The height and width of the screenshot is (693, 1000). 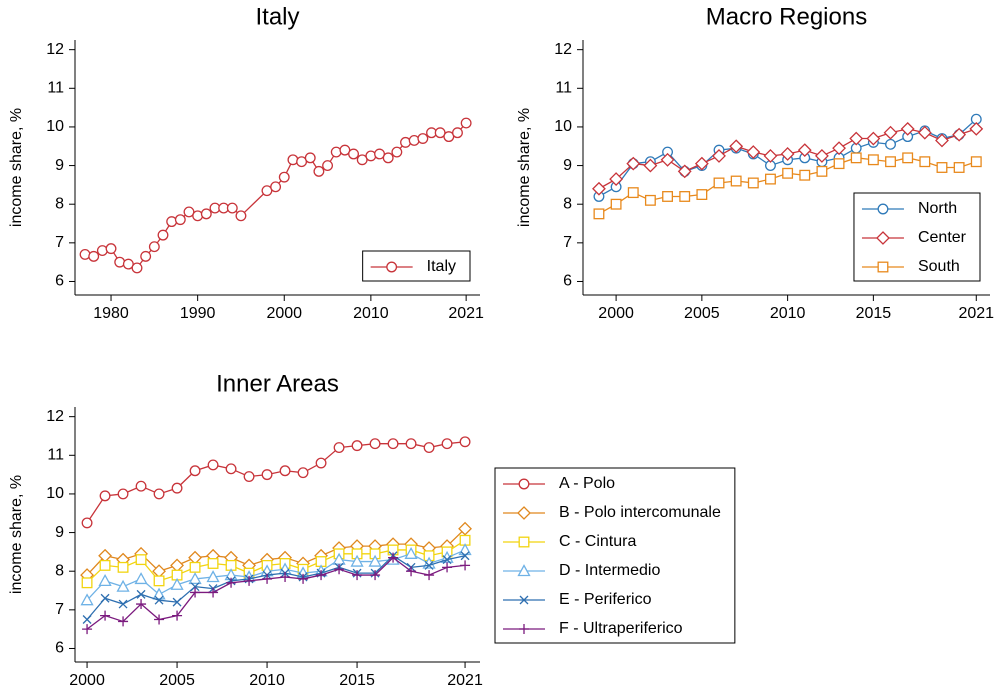 What do you see at coordinates (413, 266) in the screenshot?
I see `legend-item: Italy` at bounding box center [413, 266].